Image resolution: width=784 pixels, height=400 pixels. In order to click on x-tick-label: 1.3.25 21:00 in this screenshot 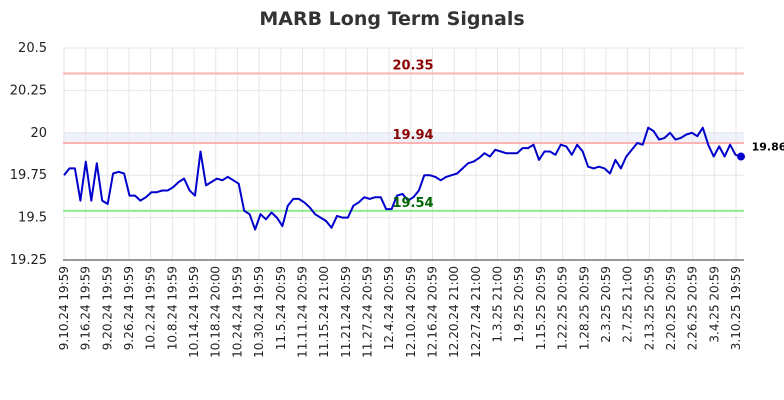, I will do `click(498, 304)`.